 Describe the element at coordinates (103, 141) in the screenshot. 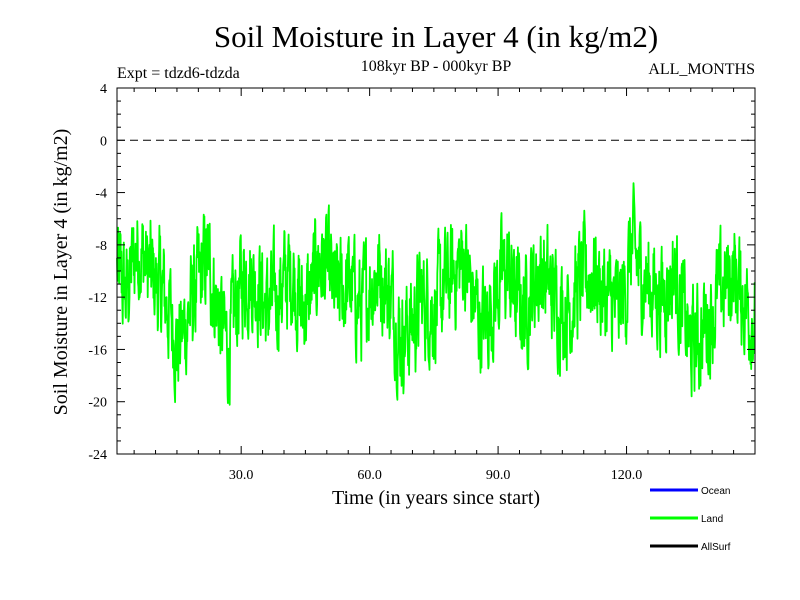

I see `y-tick-label: 0` at that location.